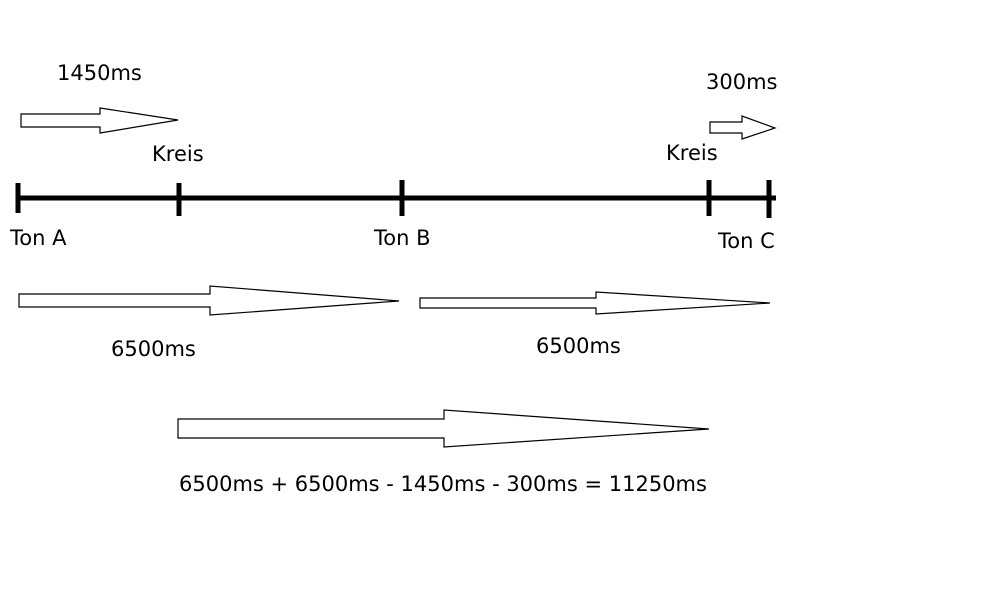  What do you see at coordinates (402, 238) in the screenshot?
I see `label-ton-b: Ton B` at bounding box center [402, 238].